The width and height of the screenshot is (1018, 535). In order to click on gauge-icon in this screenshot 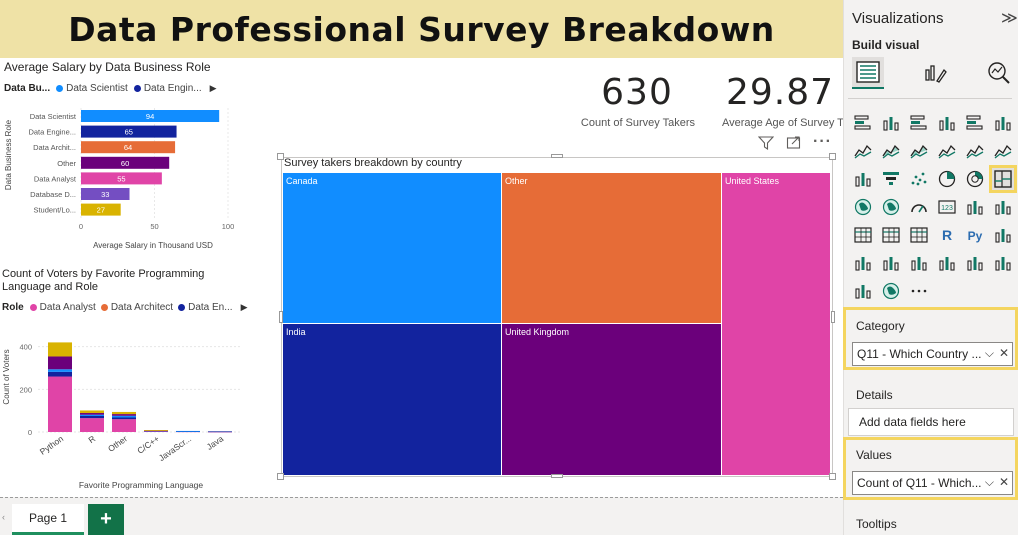, I will do `click(919, 207)`.